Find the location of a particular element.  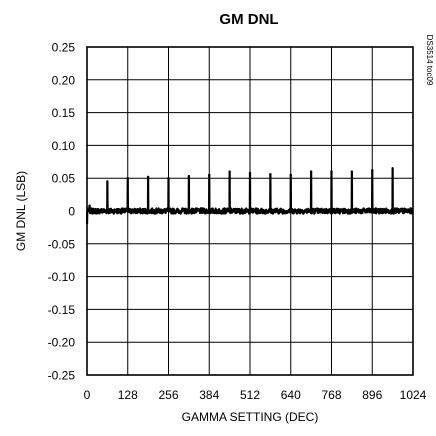

figure-reference-note: DS3514 toc09 is located at coordinates (429, 60).